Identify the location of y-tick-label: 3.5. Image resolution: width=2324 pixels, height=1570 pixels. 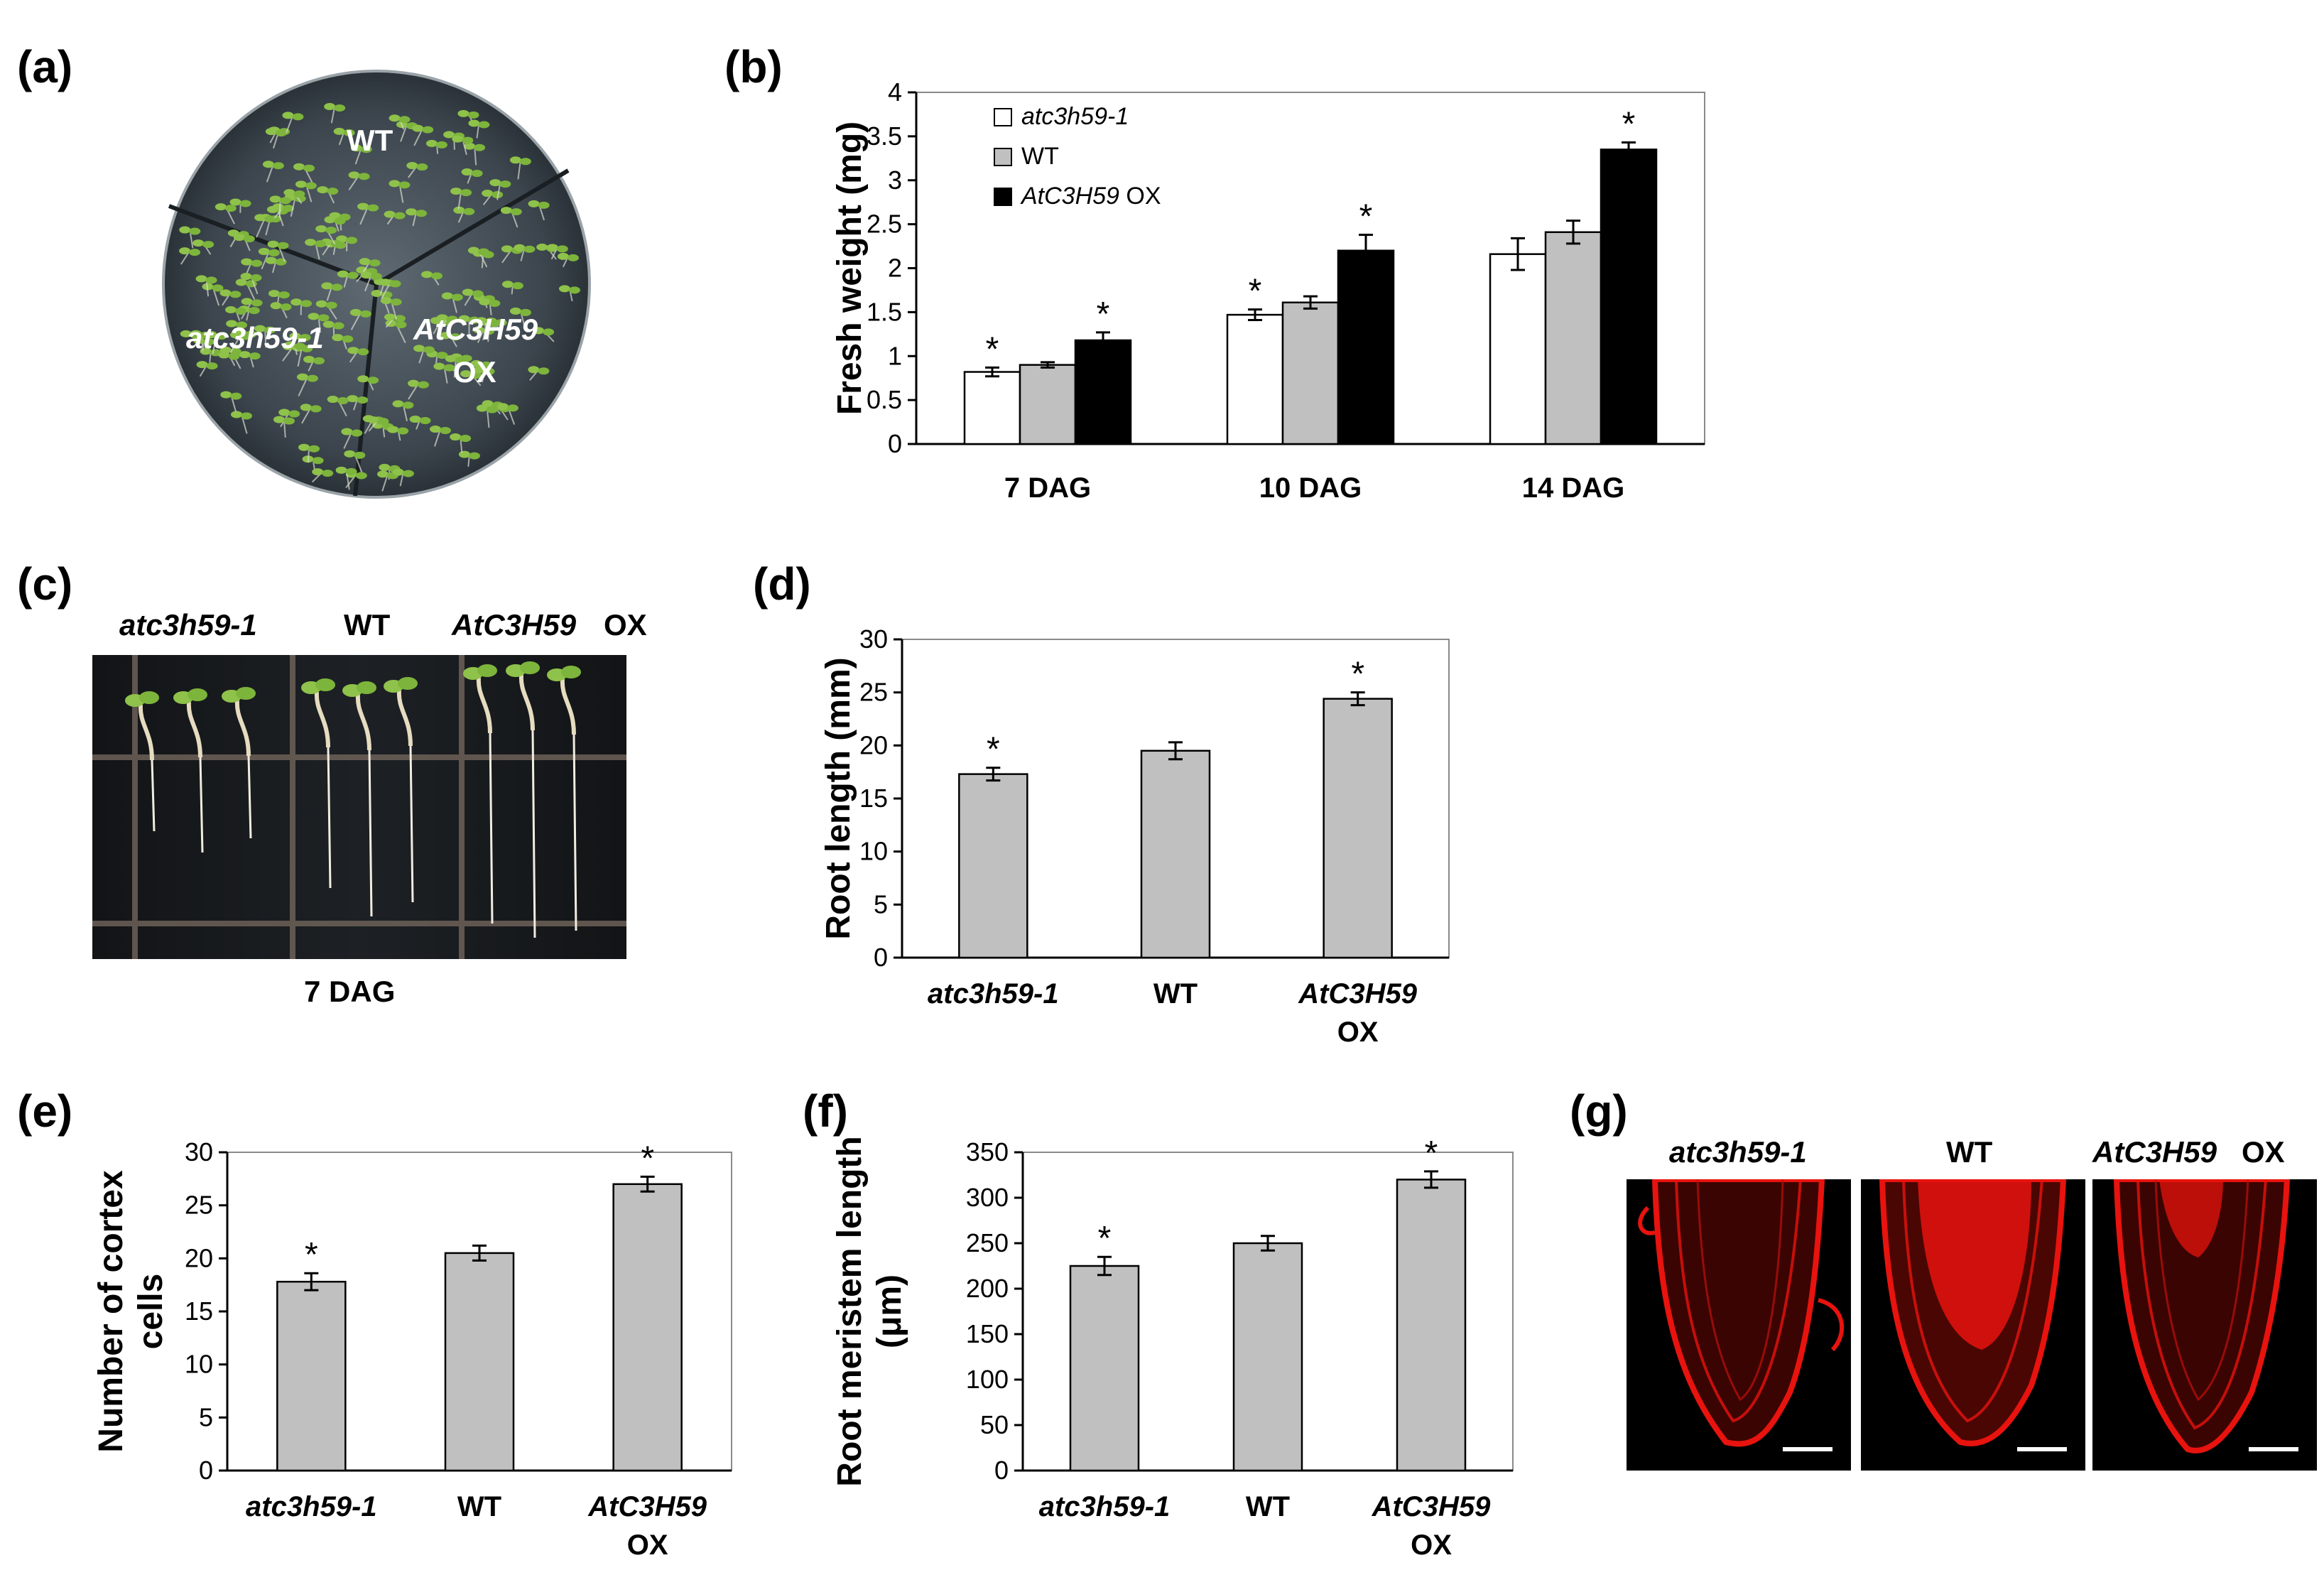
(884, 136).